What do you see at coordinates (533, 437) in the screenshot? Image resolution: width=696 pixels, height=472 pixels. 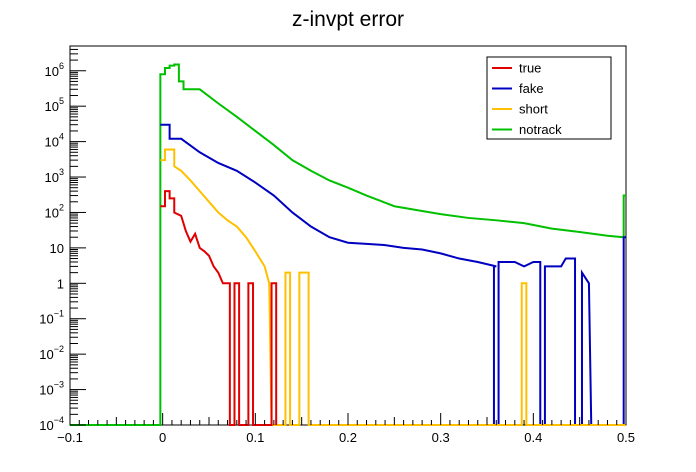 I see `x-tick-label: 0.4` at bounding box center [533, 437].